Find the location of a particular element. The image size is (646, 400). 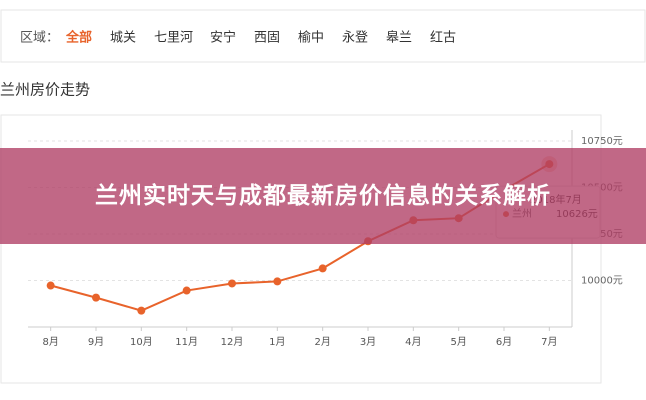

x-tick-label: 6月 is located at coordinates (504, 342).